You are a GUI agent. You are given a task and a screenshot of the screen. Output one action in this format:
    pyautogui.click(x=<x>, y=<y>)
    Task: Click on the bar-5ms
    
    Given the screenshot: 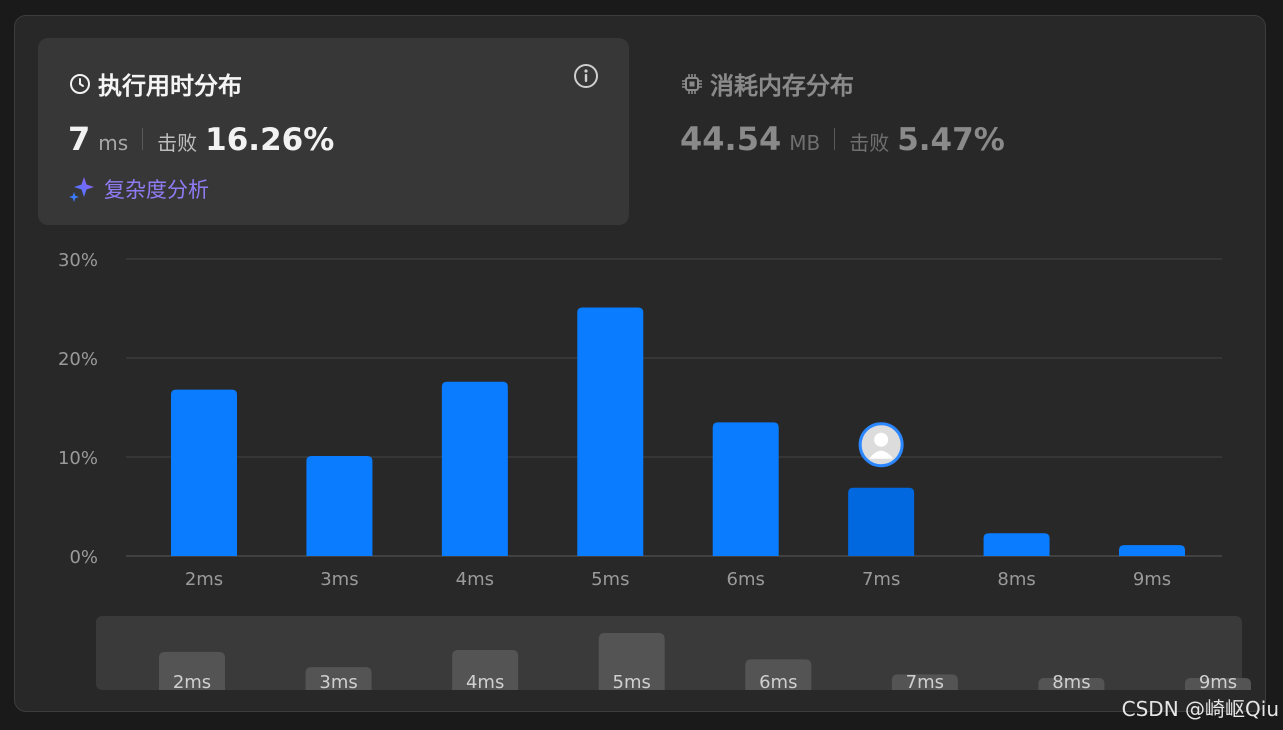 What is the action you would take?
    pyautogui.click(x=610, y=431)
    